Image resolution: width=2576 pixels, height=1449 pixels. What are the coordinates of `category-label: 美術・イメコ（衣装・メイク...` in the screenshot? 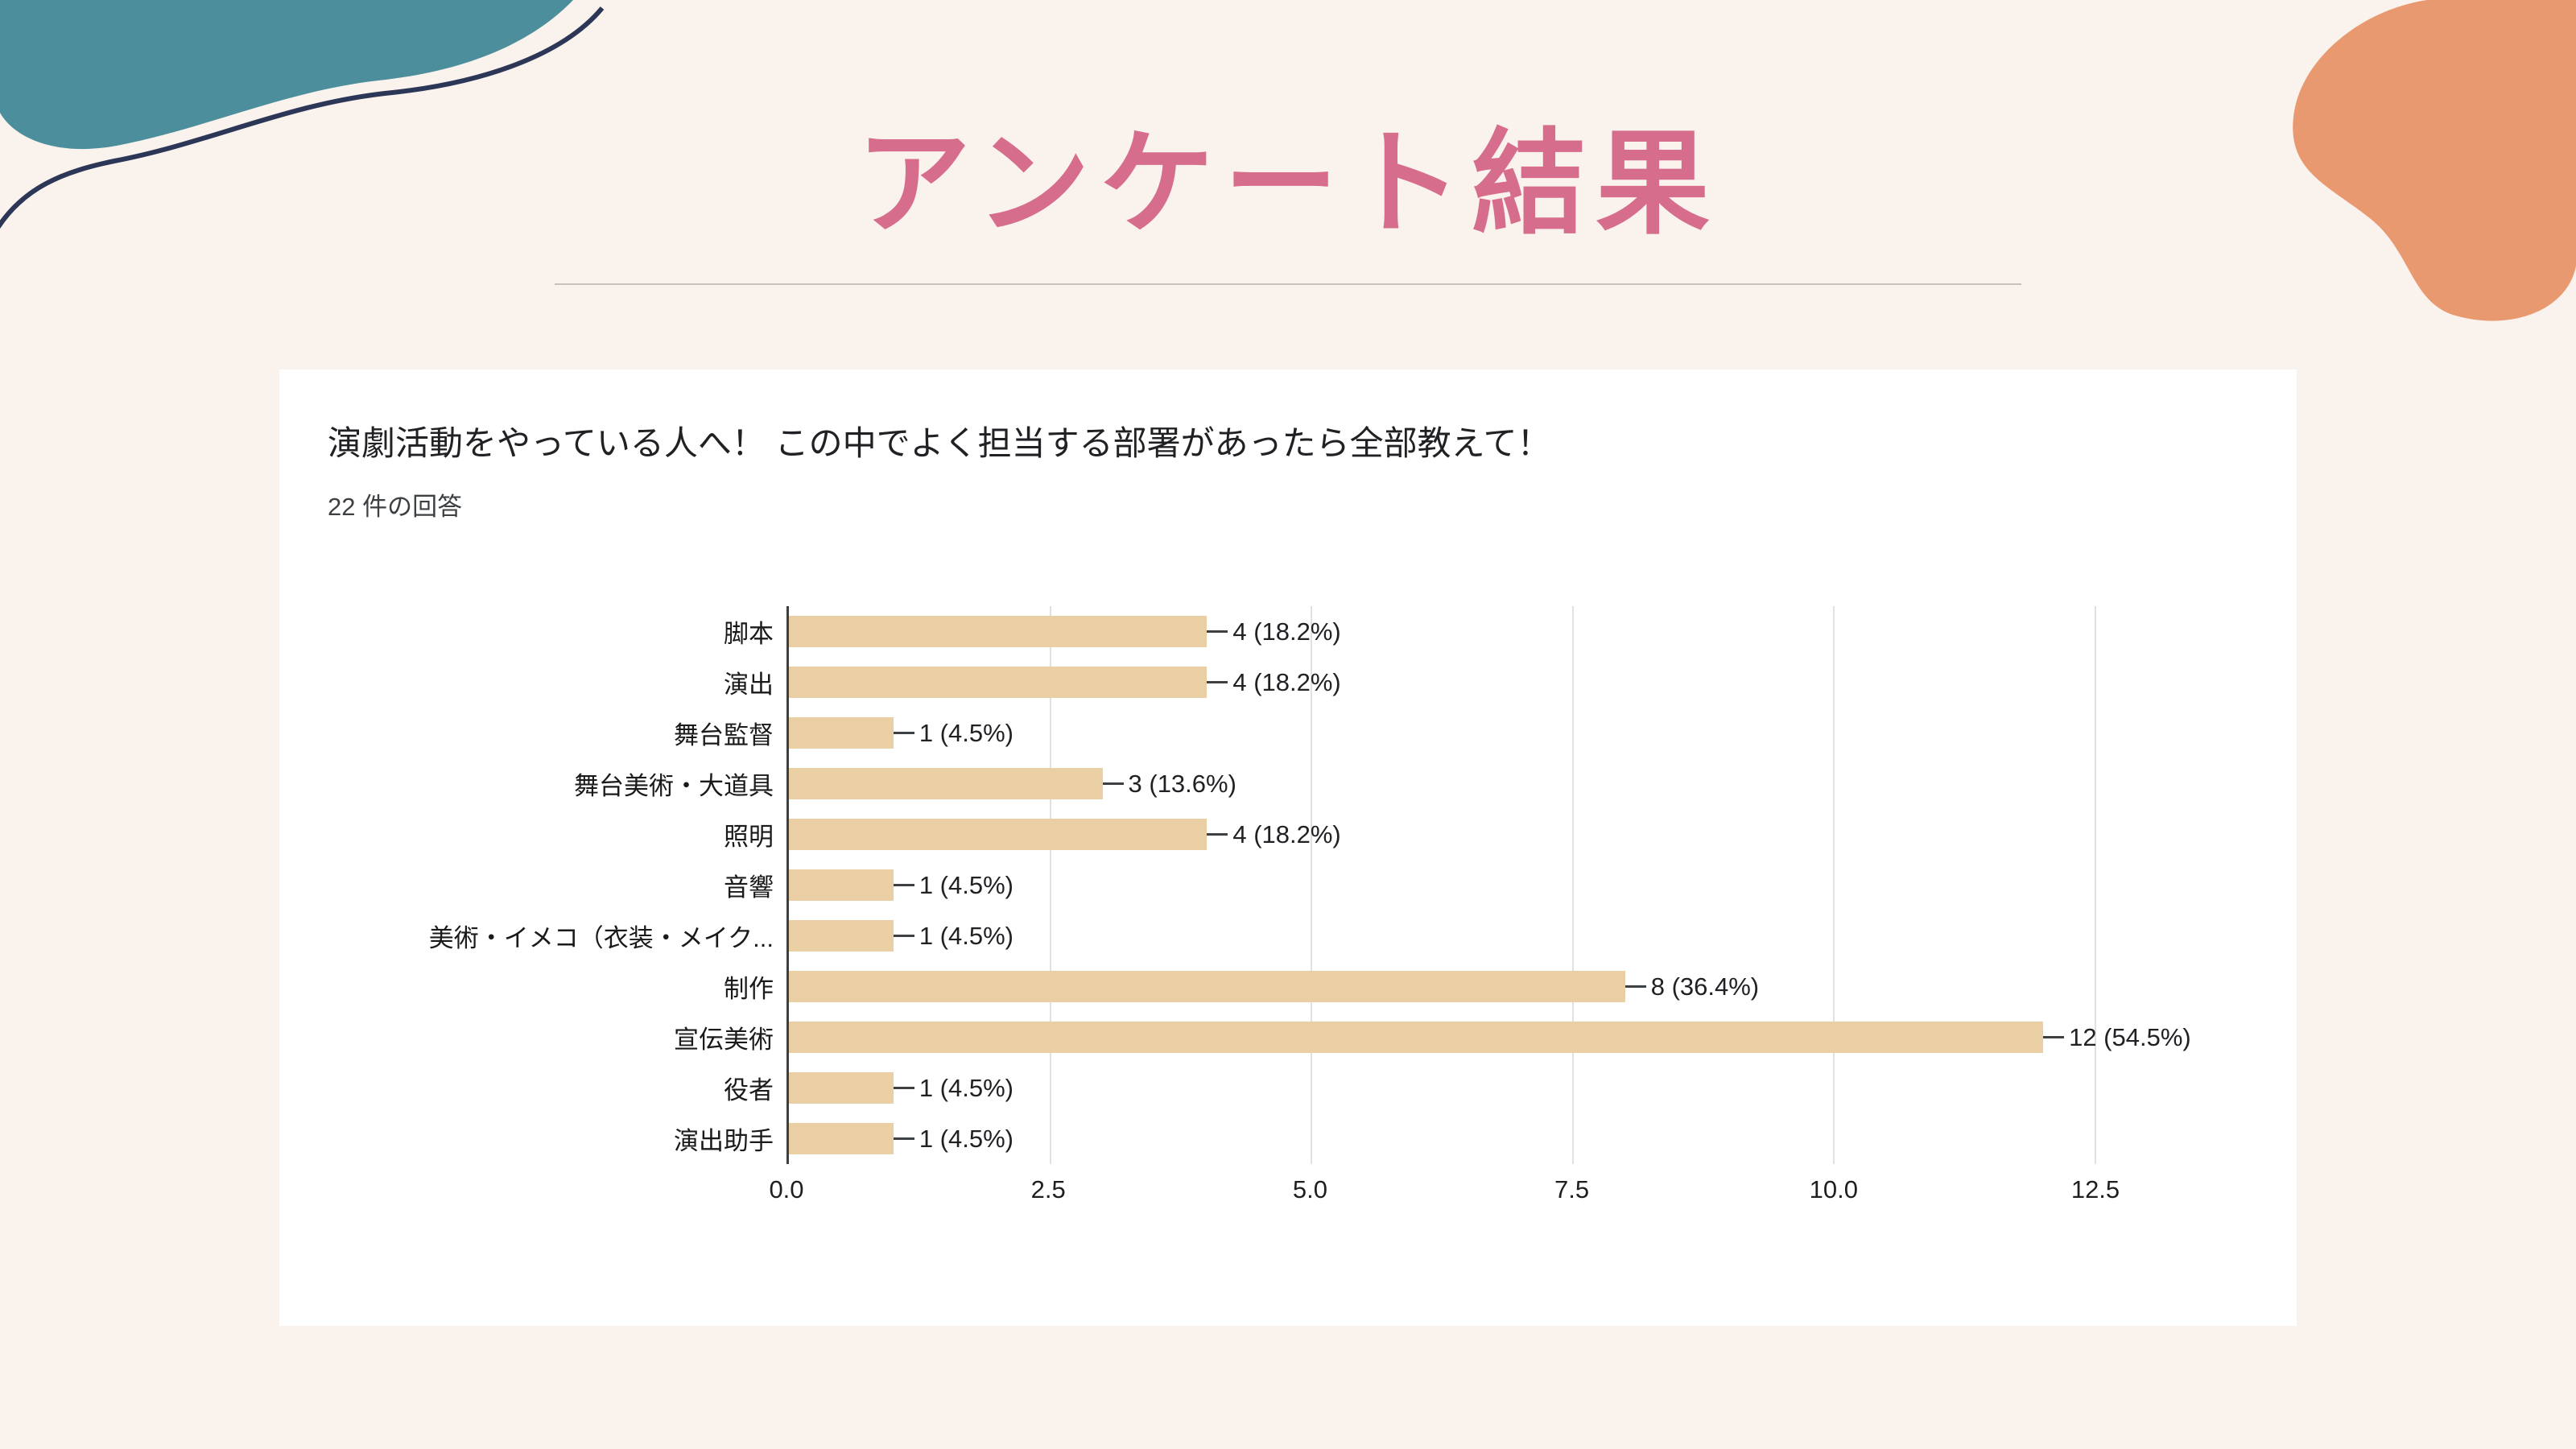 It's located at (601, 938).